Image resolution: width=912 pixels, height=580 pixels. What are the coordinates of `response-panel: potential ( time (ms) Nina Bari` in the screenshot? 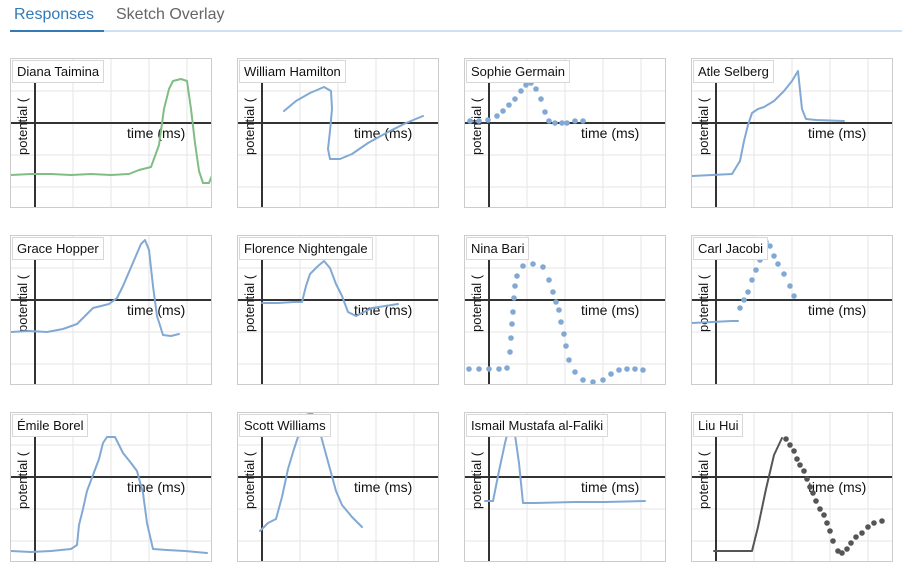 It's located at (565, 310).